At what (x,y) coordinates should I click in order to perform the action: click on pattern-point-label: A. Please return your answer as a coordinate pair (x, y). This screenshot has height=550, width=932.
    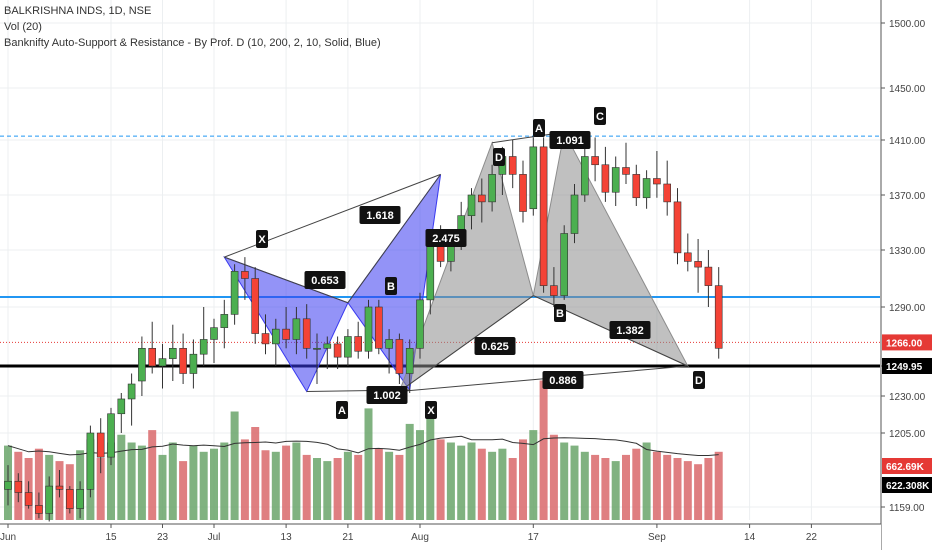
    Looking at the image, I should click on (539, 128).